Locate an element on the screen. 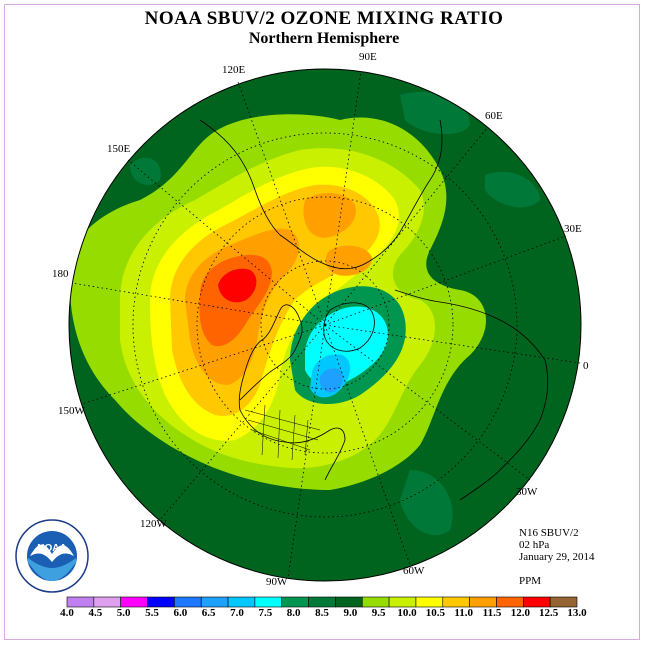 This screenshot has height=648, width=648. legend-label: 6.5 is located at coordinates (208, 613).